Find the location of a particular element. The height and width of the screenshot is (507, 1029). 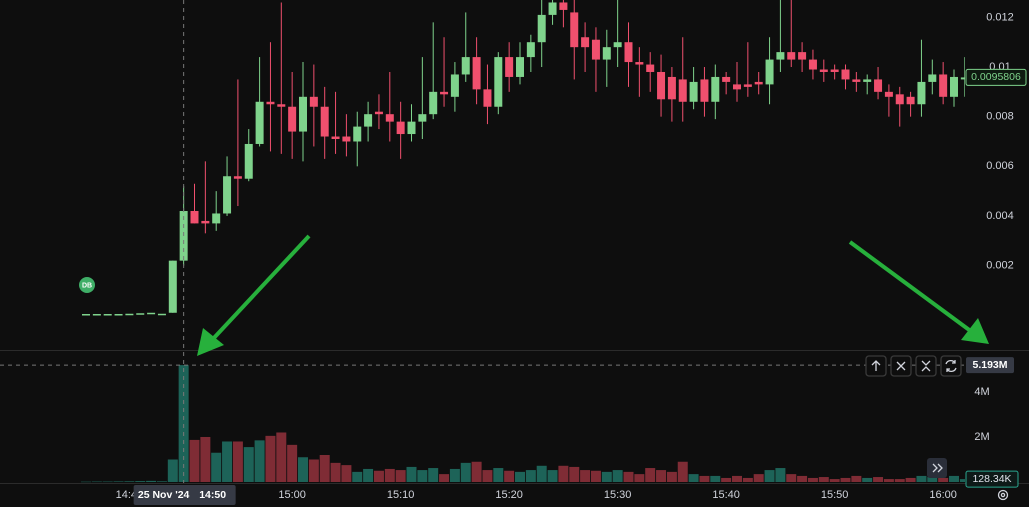

annotation-label: DB is located at coordinates (87, 285).